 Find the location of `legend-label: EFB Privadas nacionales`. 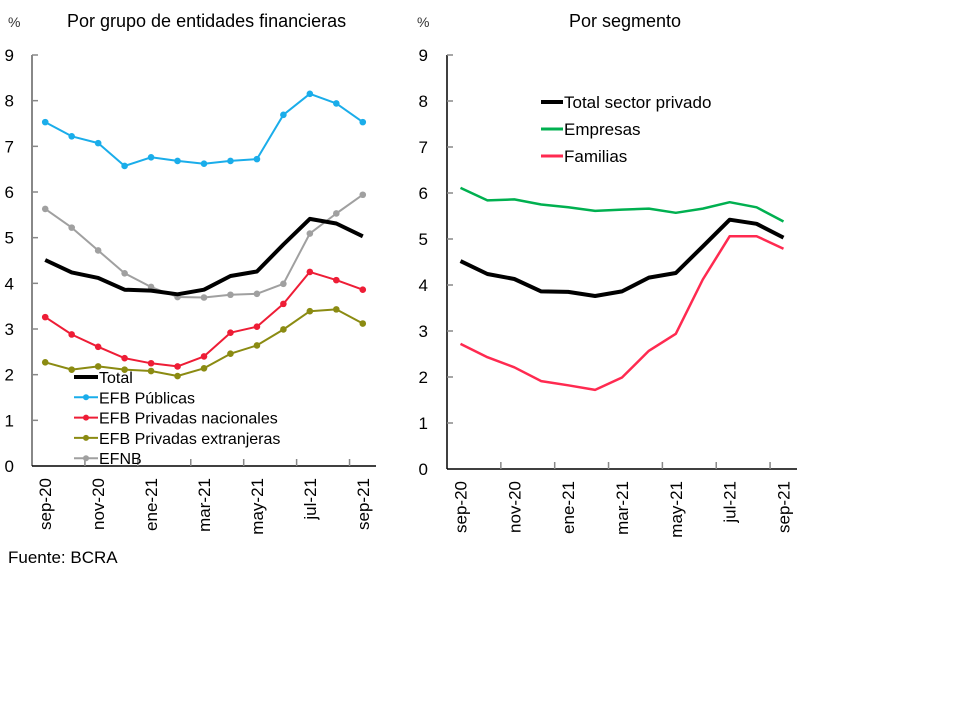

legend-label: EFB Privadas nacionales is located at coordinates (188, 419).